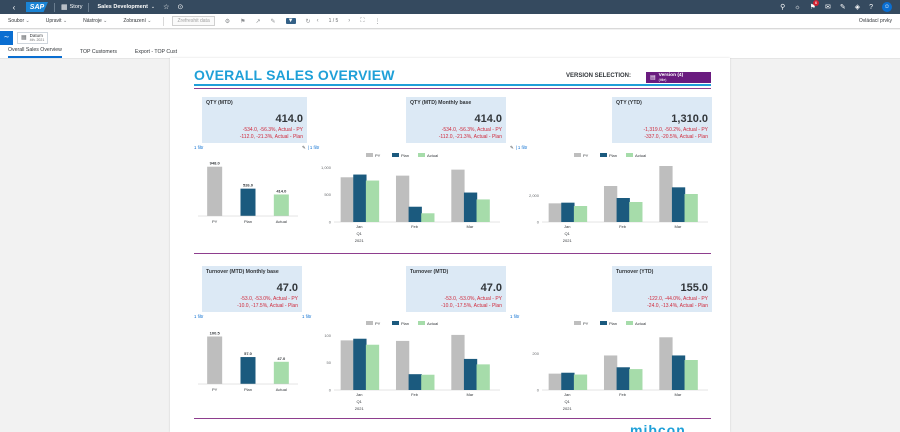  What do you see at coordinates (797, 7) in the screenshot?
I see `lightbulb-icon: ☼` at bounding box center [797, 7].